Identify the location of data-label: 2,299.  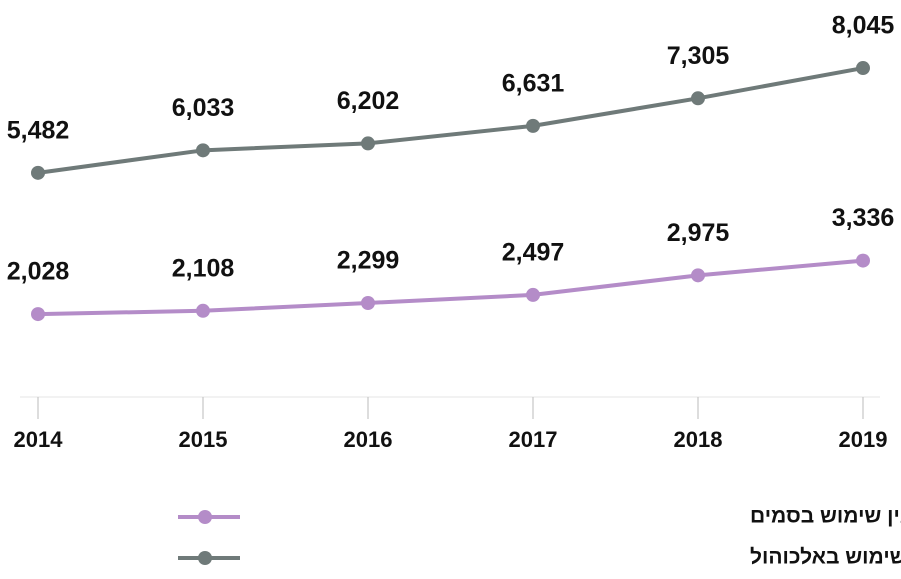
(368, 261).